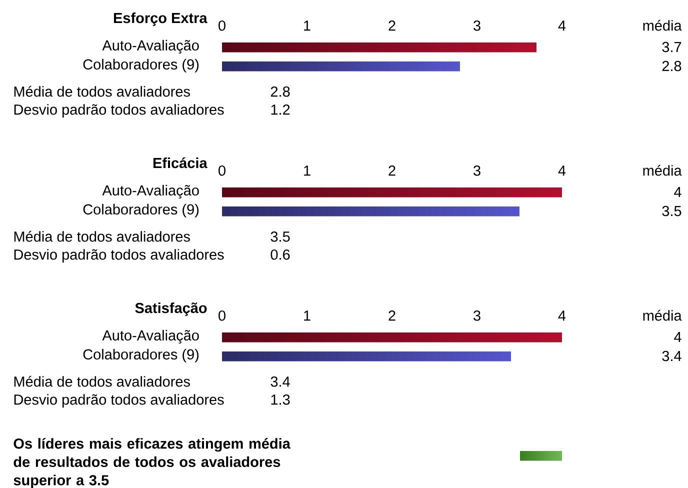 The height and width of the screenshot is (488, 688). I want to click on text: 3.5, so click(280, 236).